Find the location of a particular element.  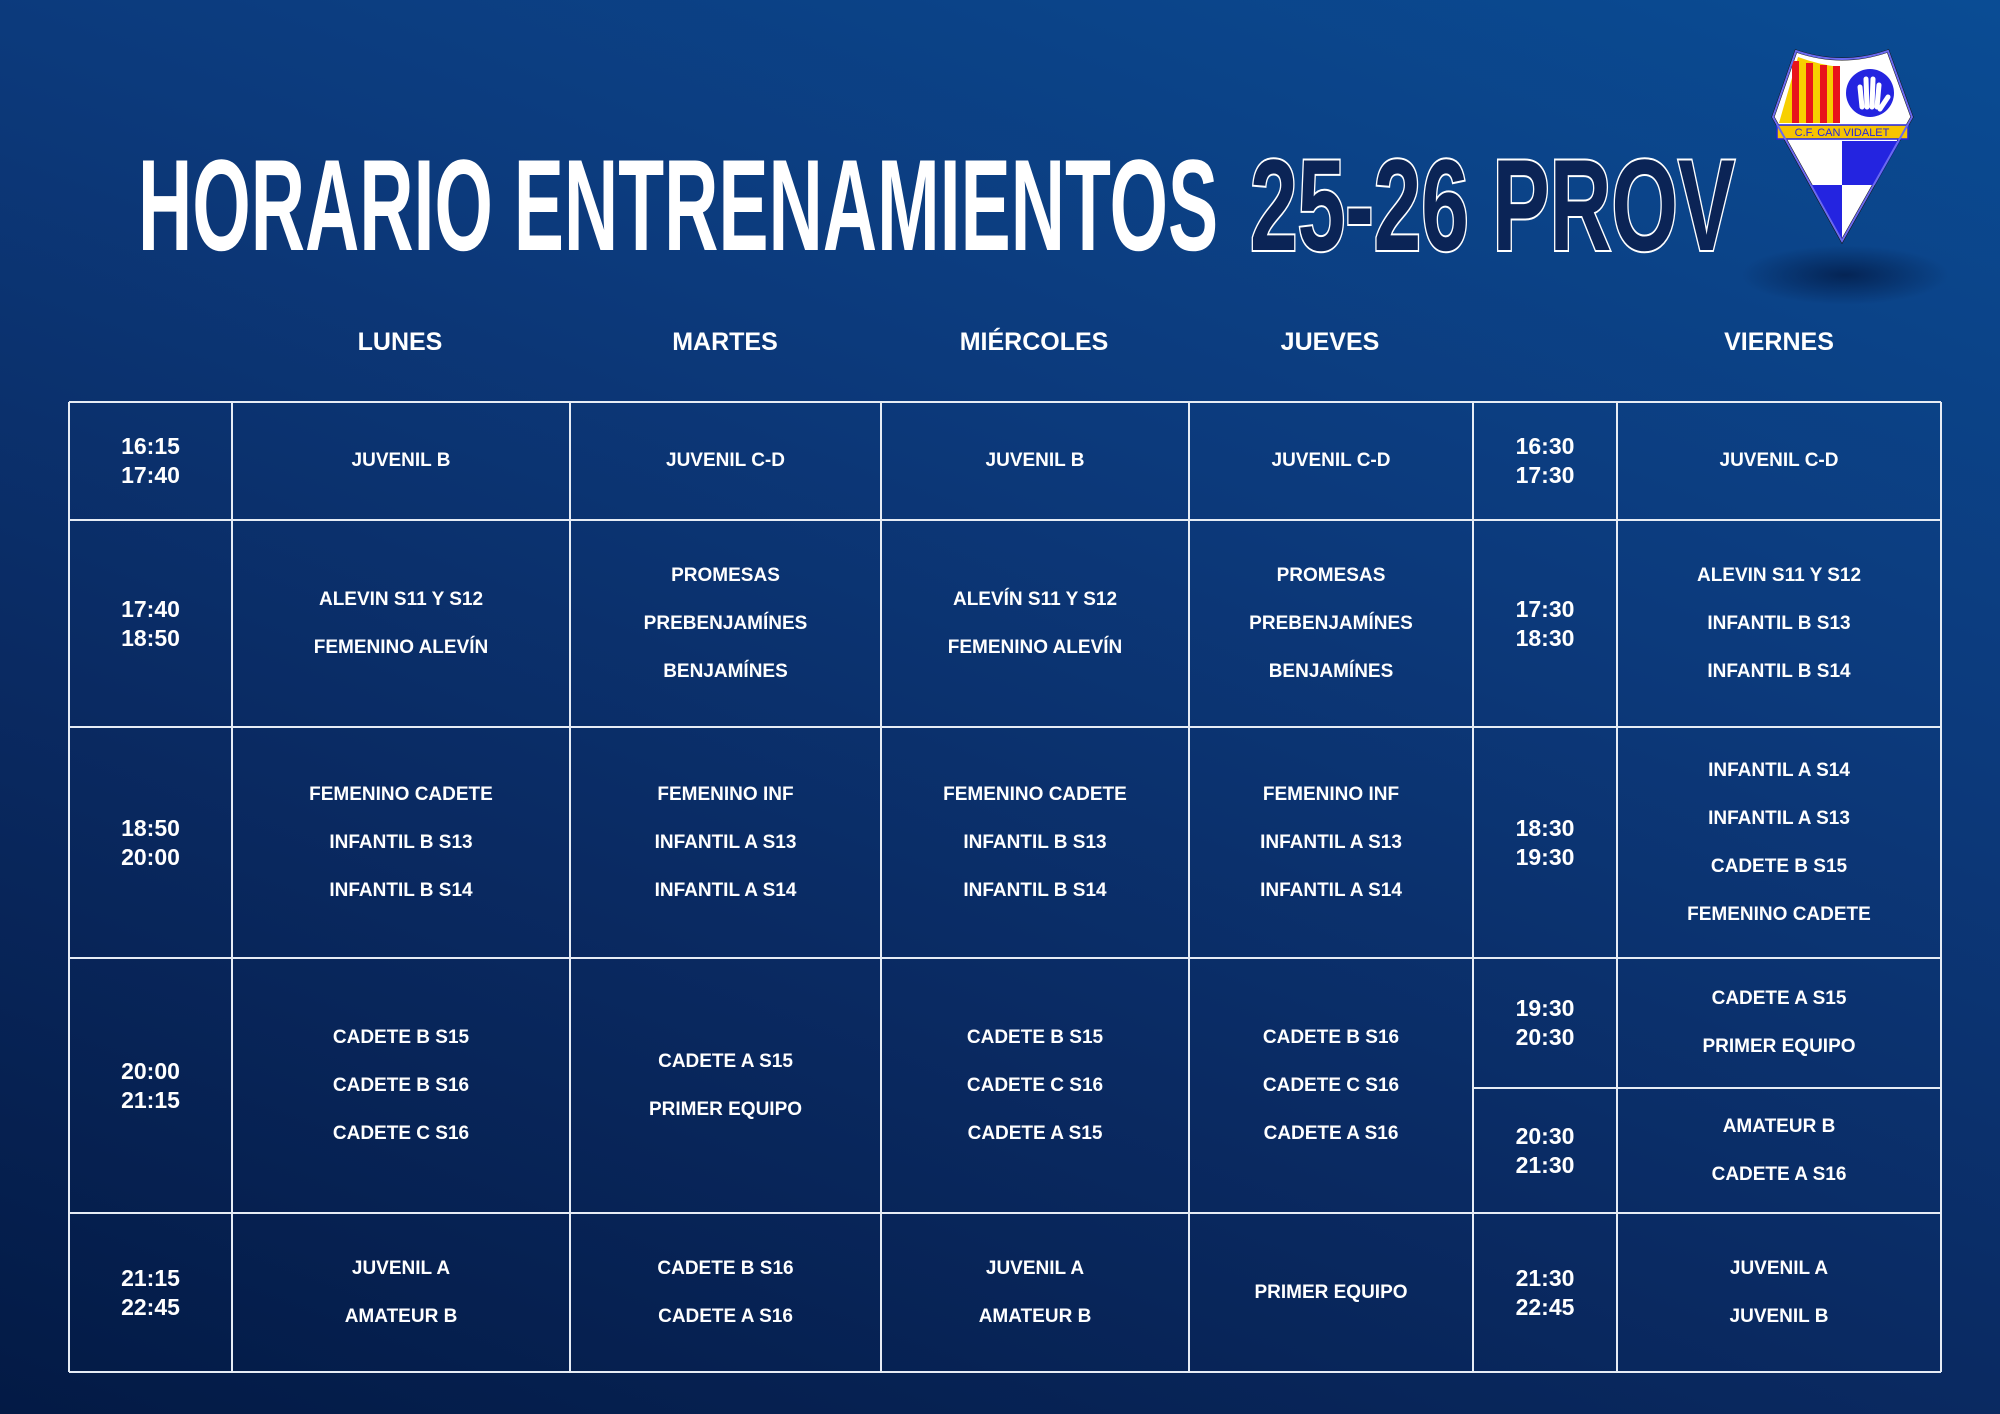

team-label: AMATEUR B is located at coordinates (1779, 1126).